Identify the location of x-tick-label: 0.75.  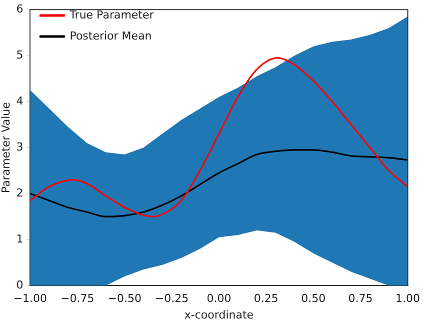
(360, 299).